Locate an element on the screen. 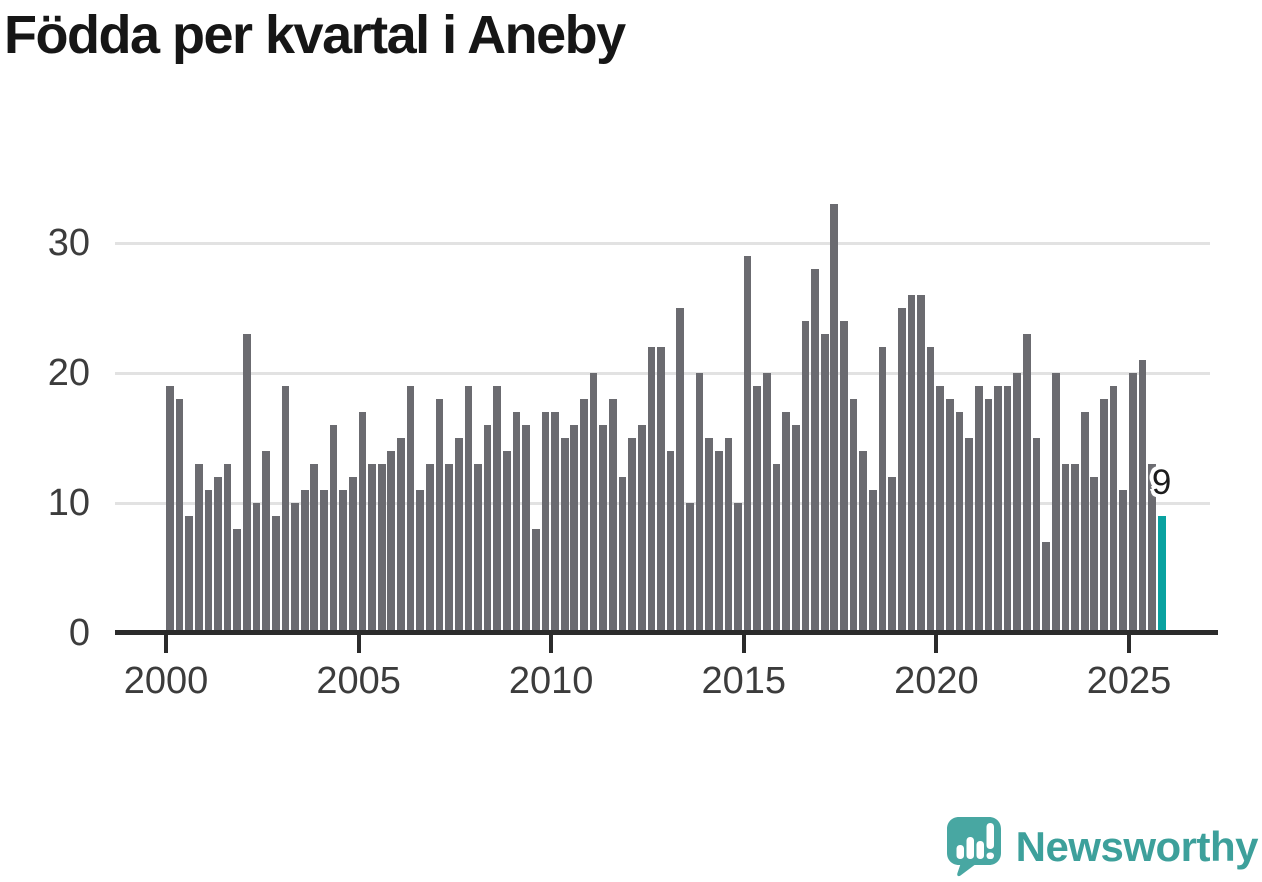 The image size is (1262, 882). brand-wordmark: Newsworthy is located at coordinates (1137, 846).